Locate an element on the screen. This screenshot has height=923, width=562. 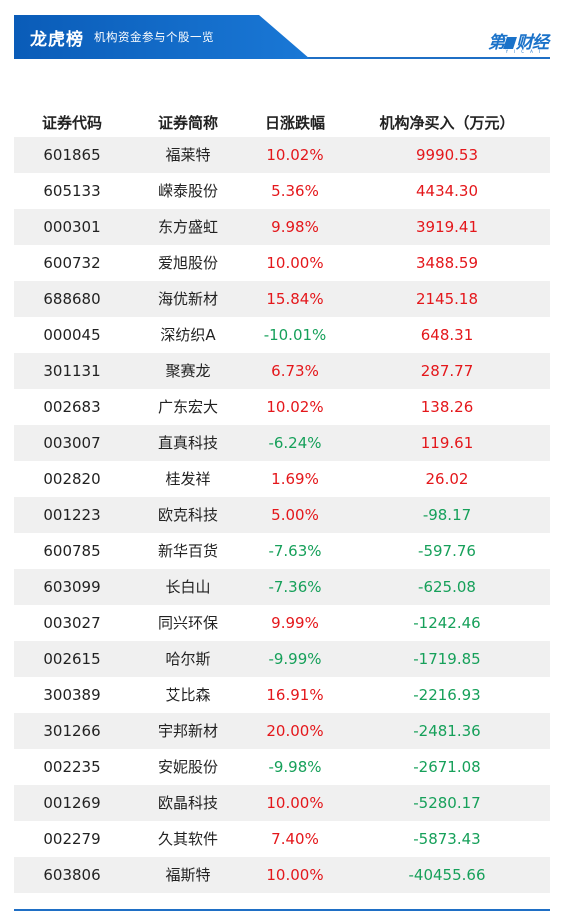
cell-net-buy: 4434.30 is located at coordinates (447, 191).